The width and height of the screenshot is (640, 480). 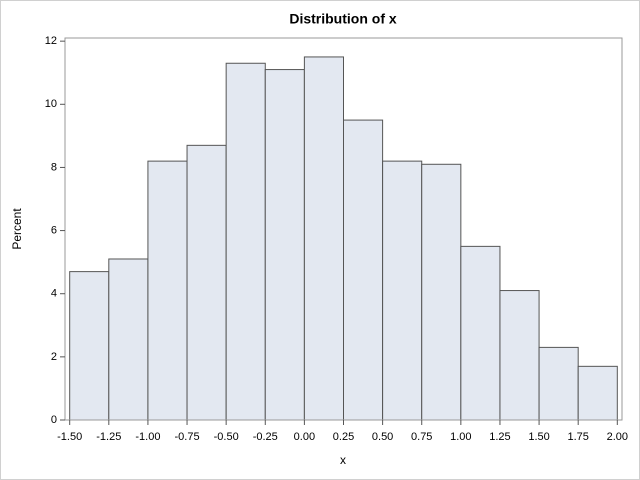 I want to click on y-axis-label: Percent, so click(x=17, y=229).